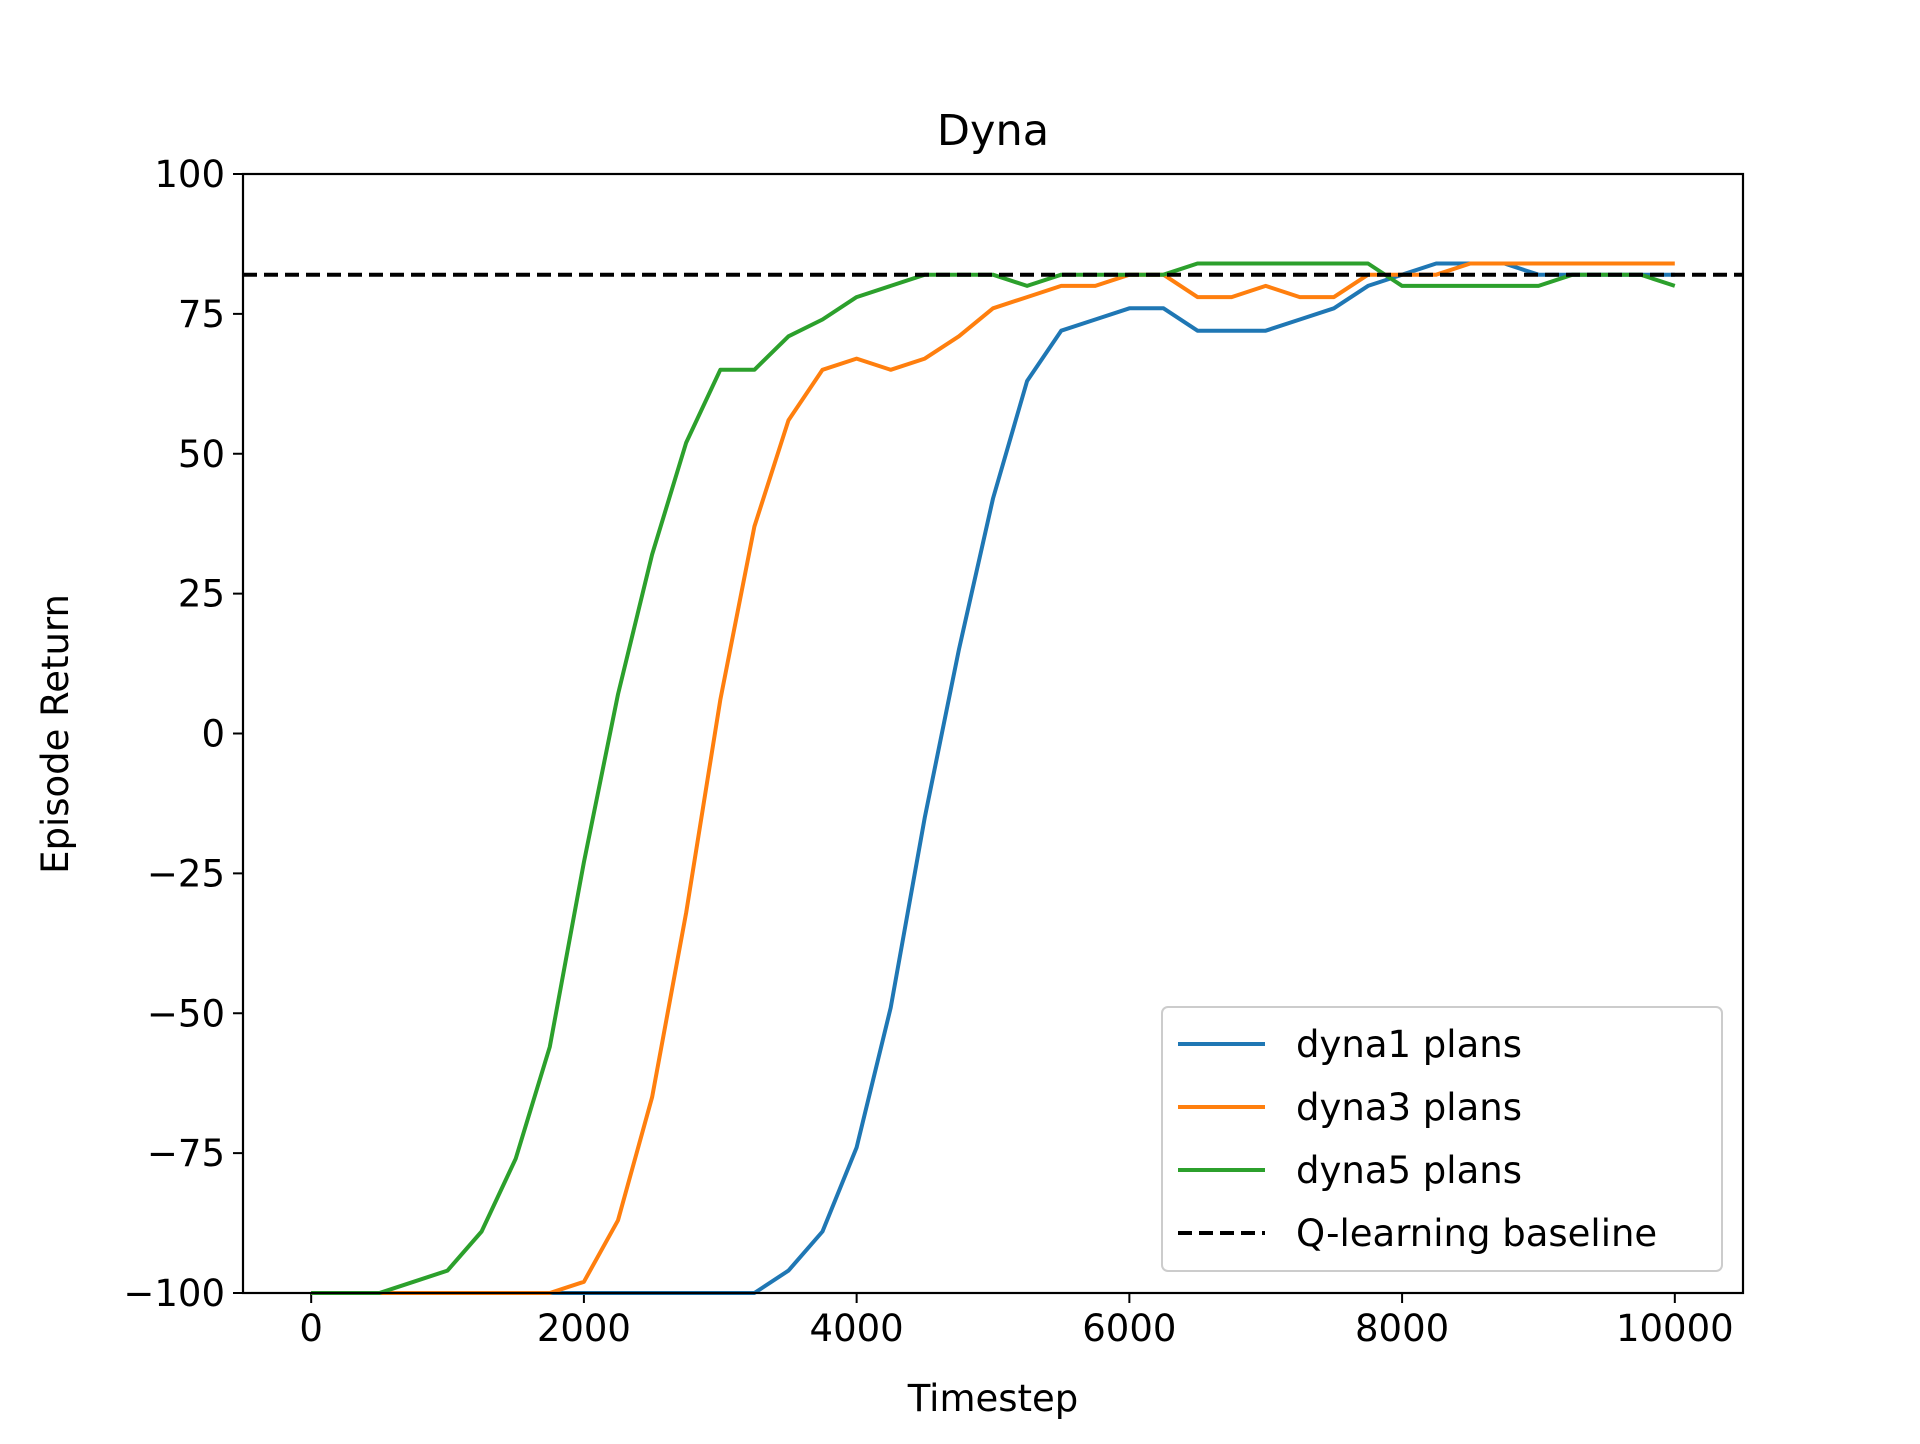  What do you see at coordinates (1409, 1044) in the screenshot?
I see `legend-label: dyna1 plans` at bounding box center [1409, 1044].